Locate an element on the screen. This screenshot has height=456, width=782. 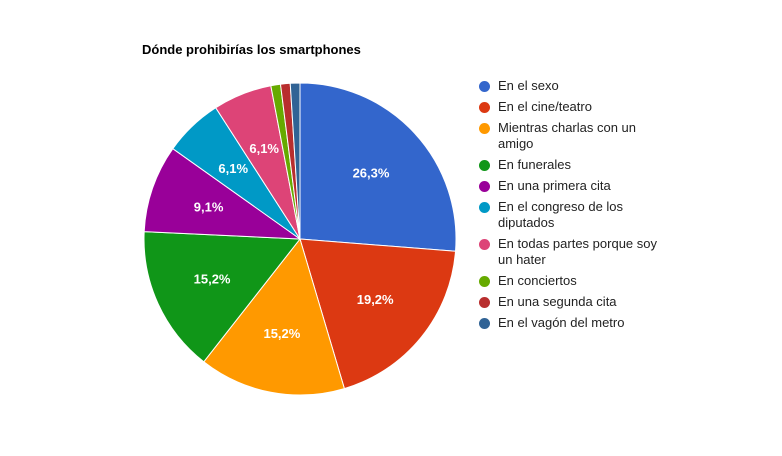
pie-slice-label-5: 9,1% is located at coordinates (209, 206).